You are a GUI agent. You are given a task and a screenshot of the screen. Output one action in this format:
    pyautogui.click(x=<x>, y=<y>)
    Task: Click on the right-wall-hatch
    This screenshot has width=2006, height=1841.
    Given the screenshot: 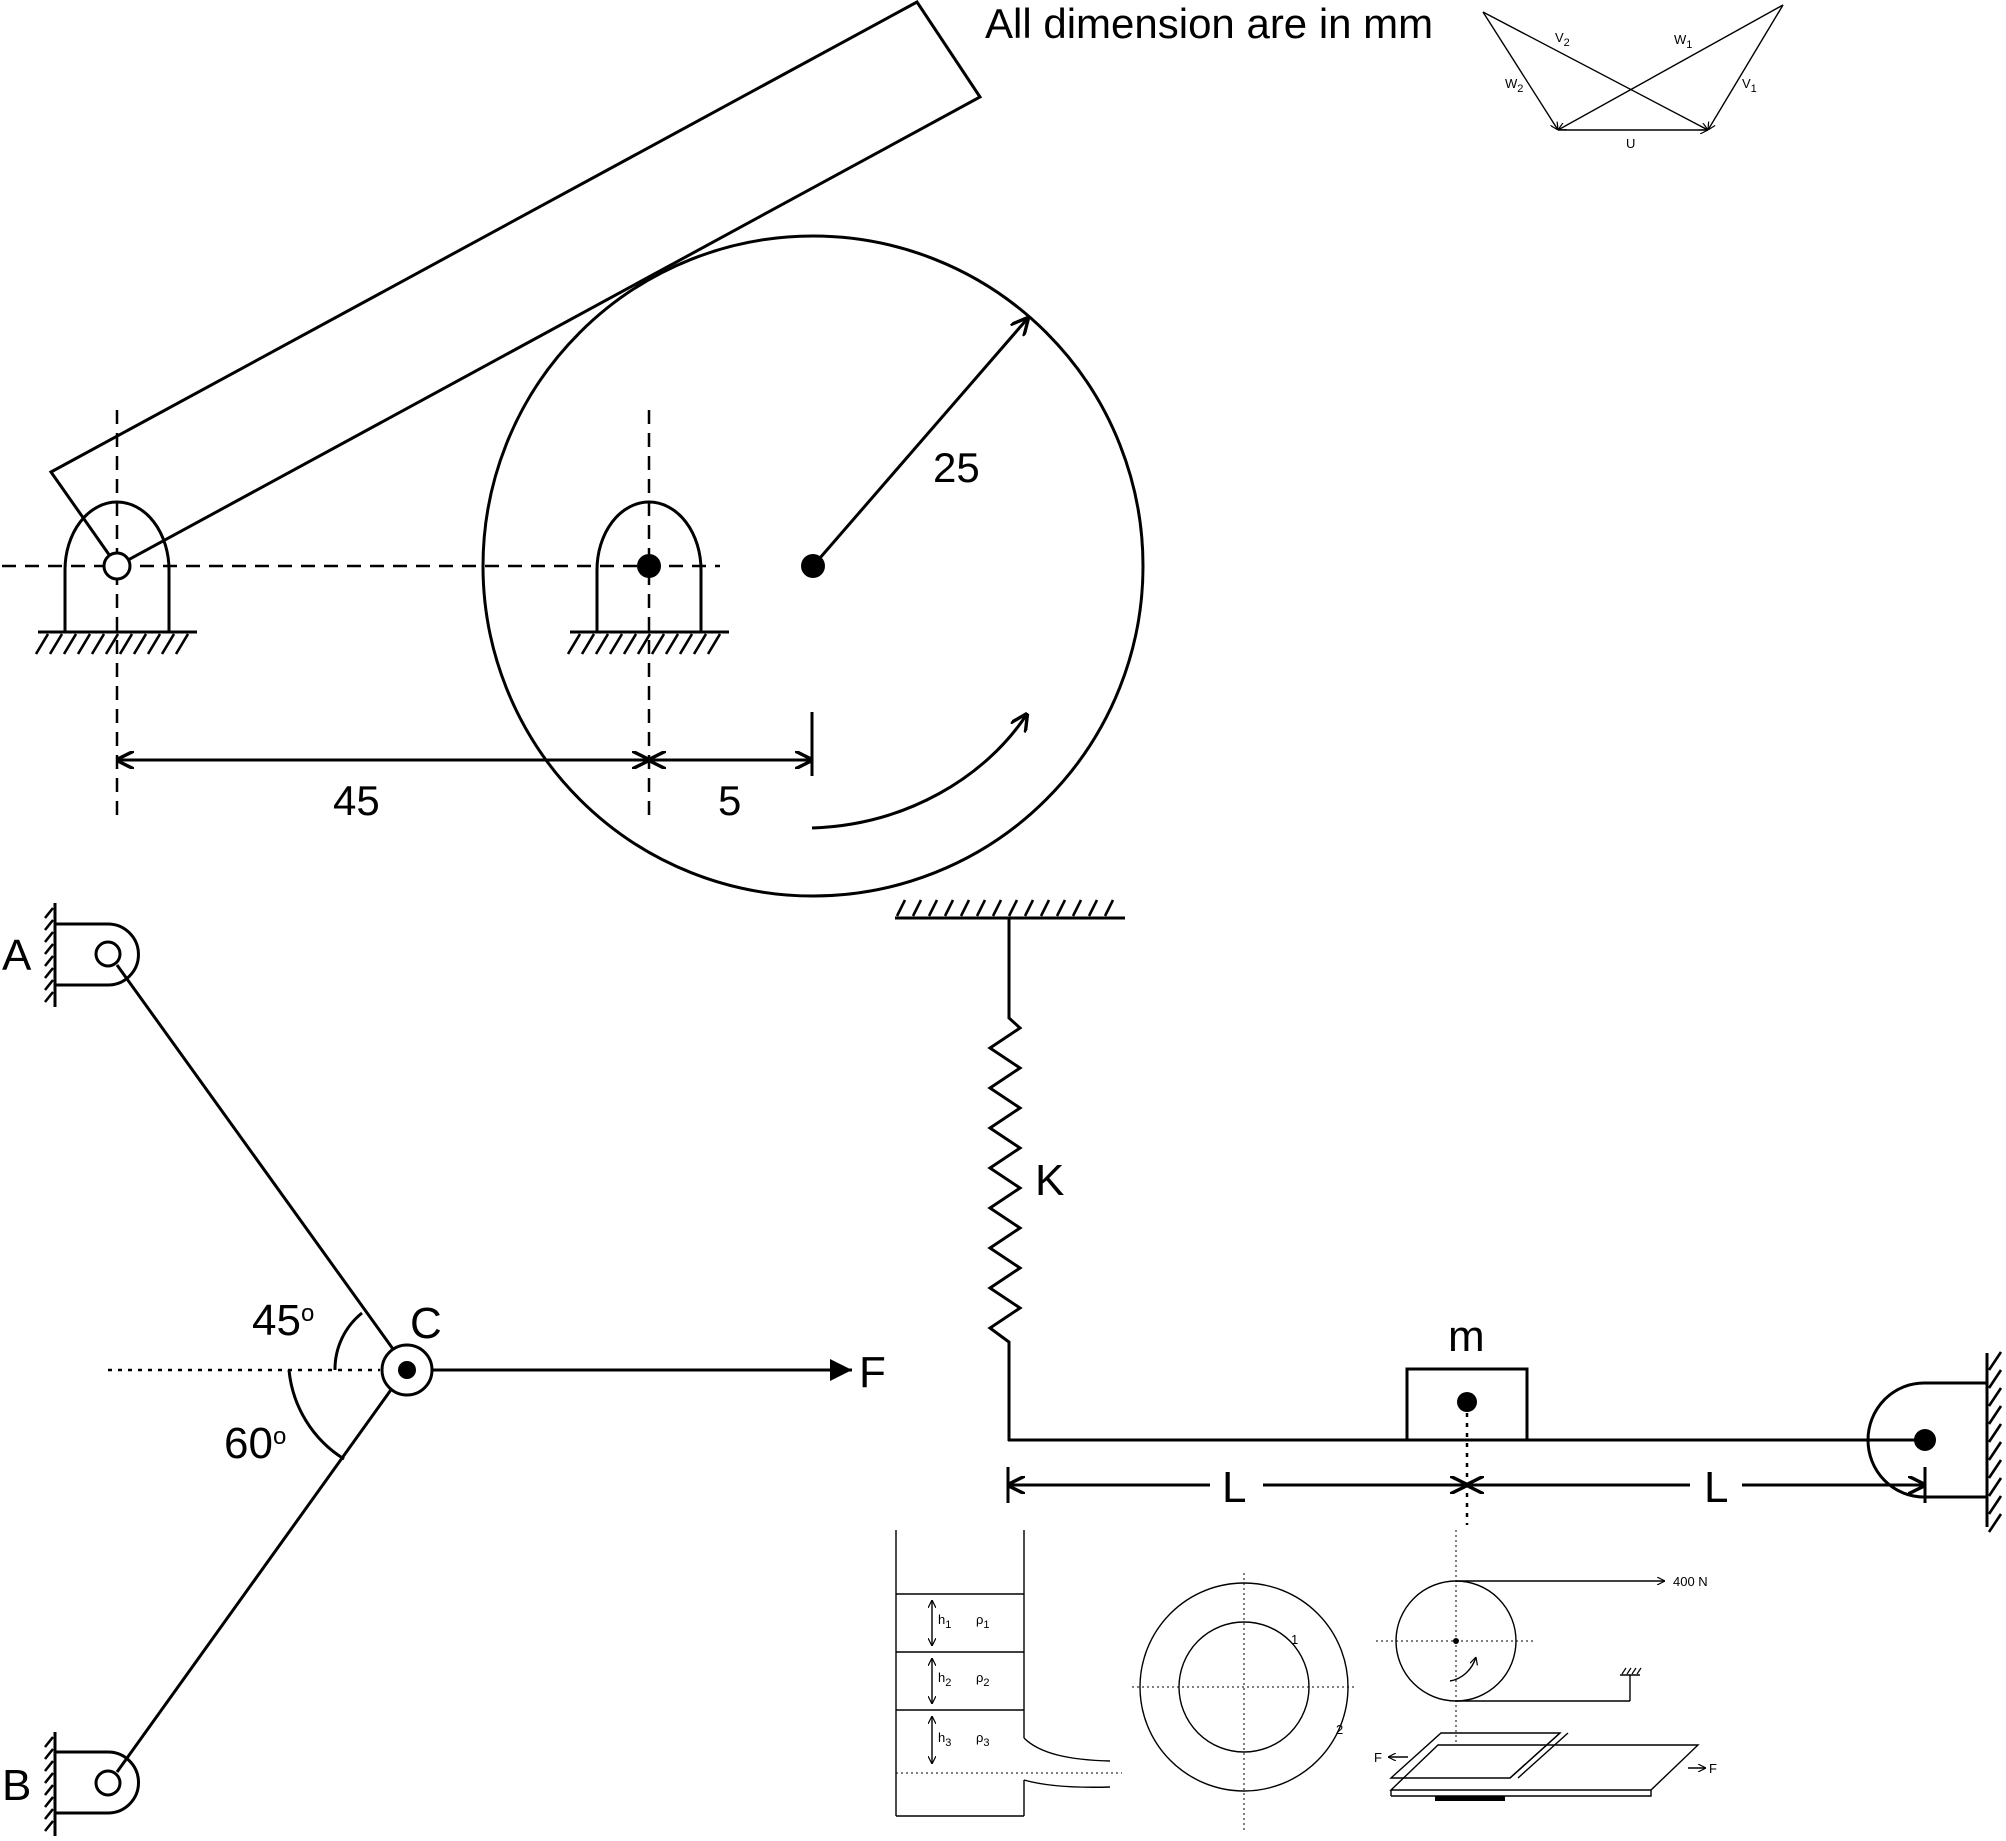 What is the action you would take?
    pyautogui.click(x=1995, y=1442)
    